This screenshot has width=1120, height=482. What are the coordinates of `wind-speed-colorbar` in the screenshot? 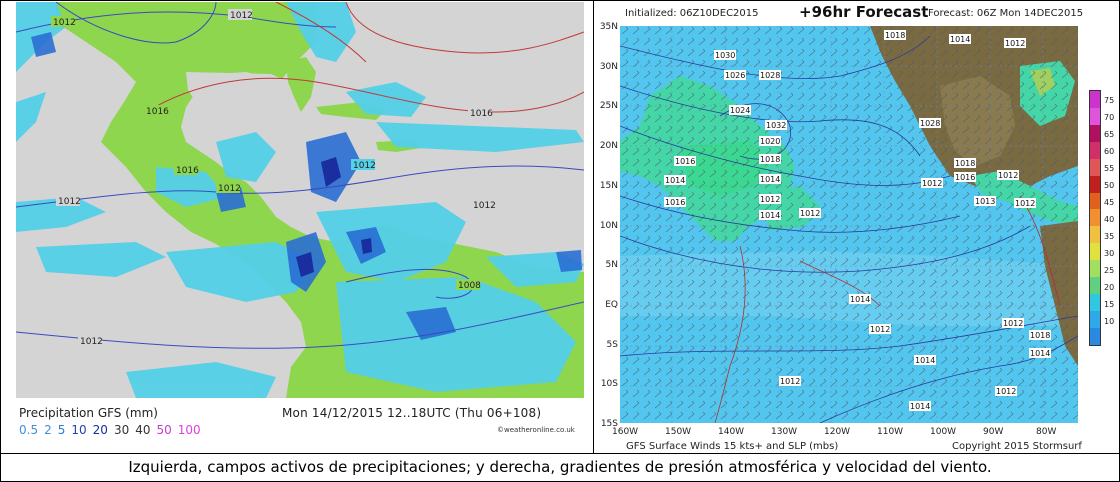 It's located at (1095, 218).